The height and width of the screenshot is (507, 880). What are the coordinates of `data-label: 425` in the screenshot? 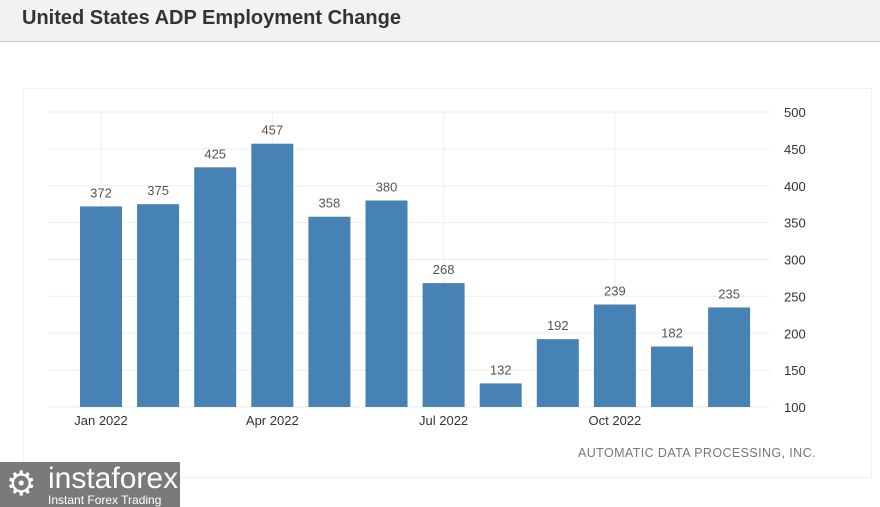 It's located at (215, 153).